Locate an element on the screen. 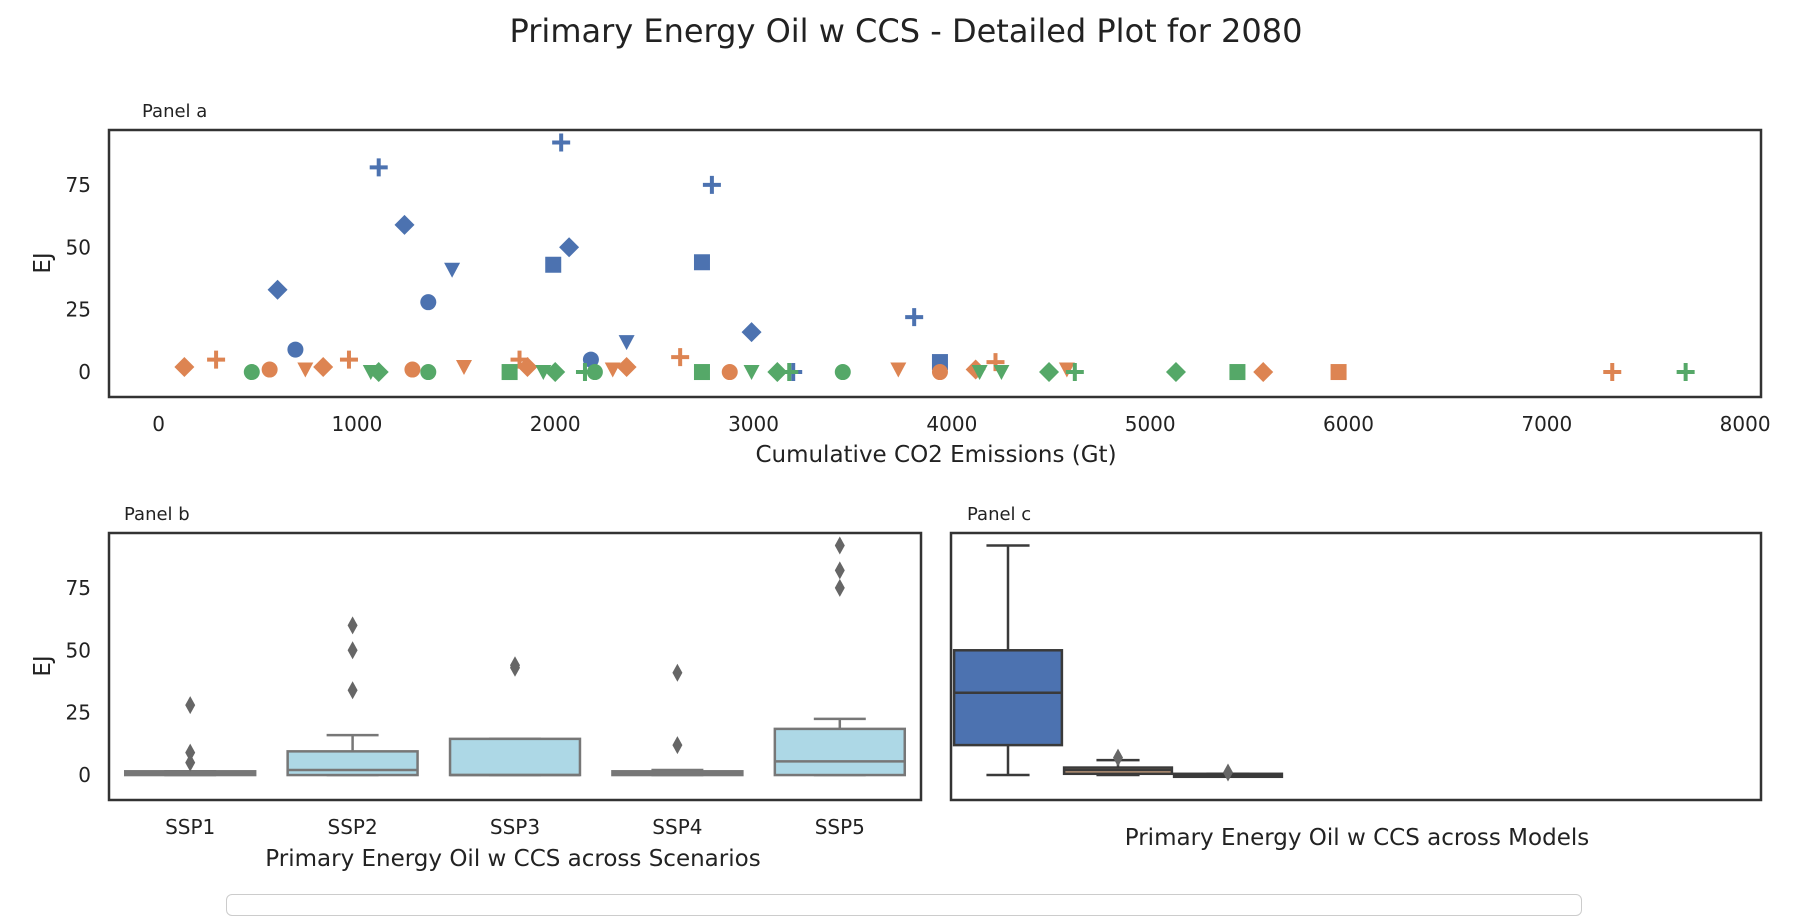 The height and width of the screenshot is (916, 1800). panel-b-y-axis-label: EJ is located at coordinates (43, 665).